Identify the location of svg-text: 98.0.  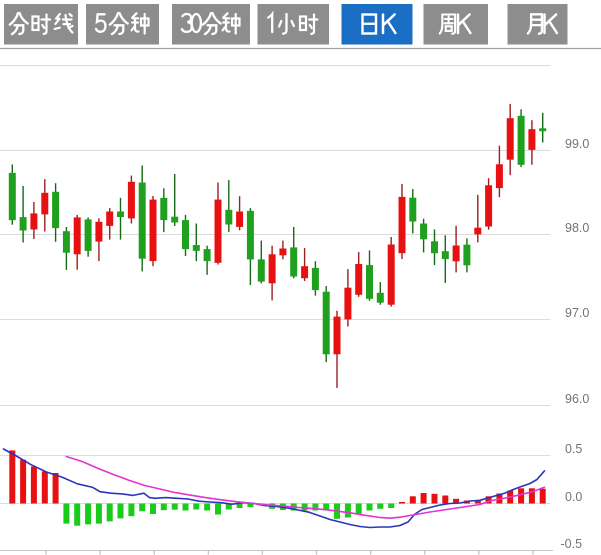
(577, 228).